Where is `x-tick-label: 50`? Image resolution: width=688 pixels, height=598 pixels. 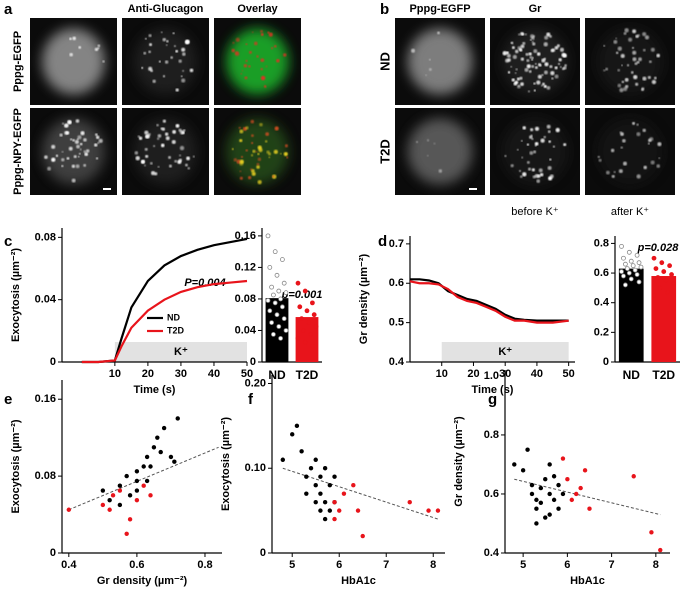
x-tick-label: 50 is located at coordinates (569, 374).